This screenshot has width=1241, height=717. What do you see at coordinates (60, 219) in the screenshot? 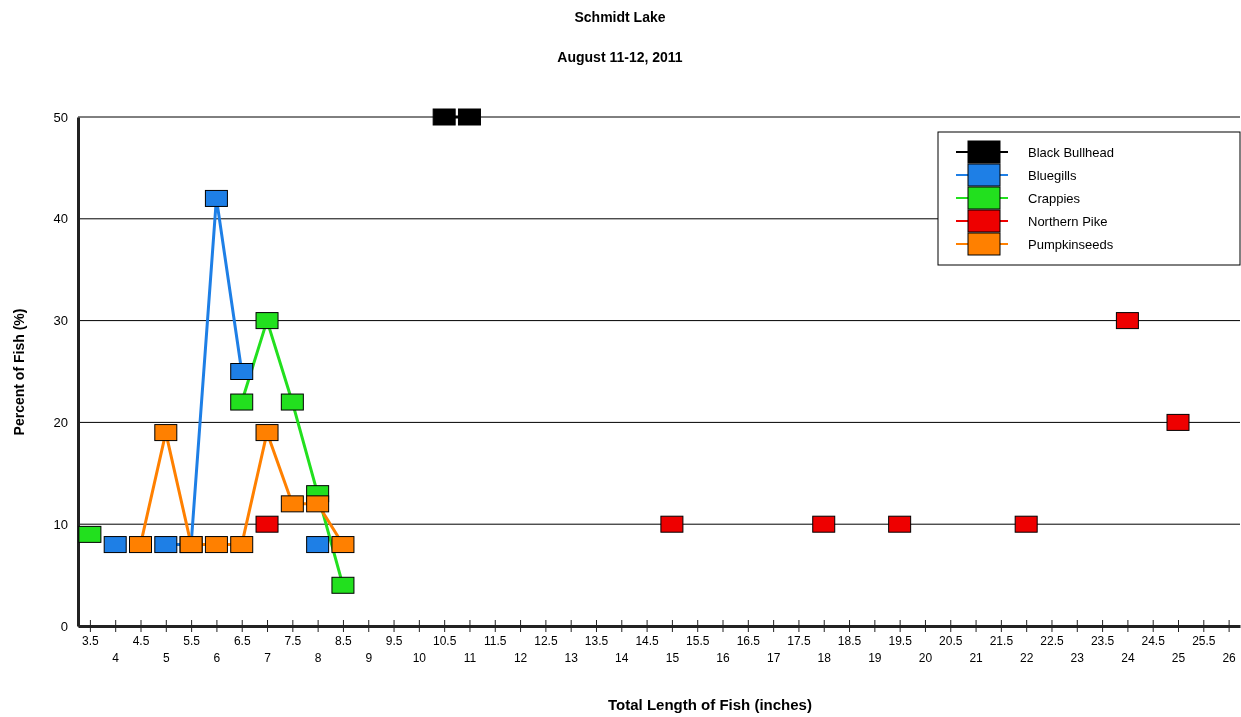
I see `y-tick-label: 40` at bounding box center [60, 219].